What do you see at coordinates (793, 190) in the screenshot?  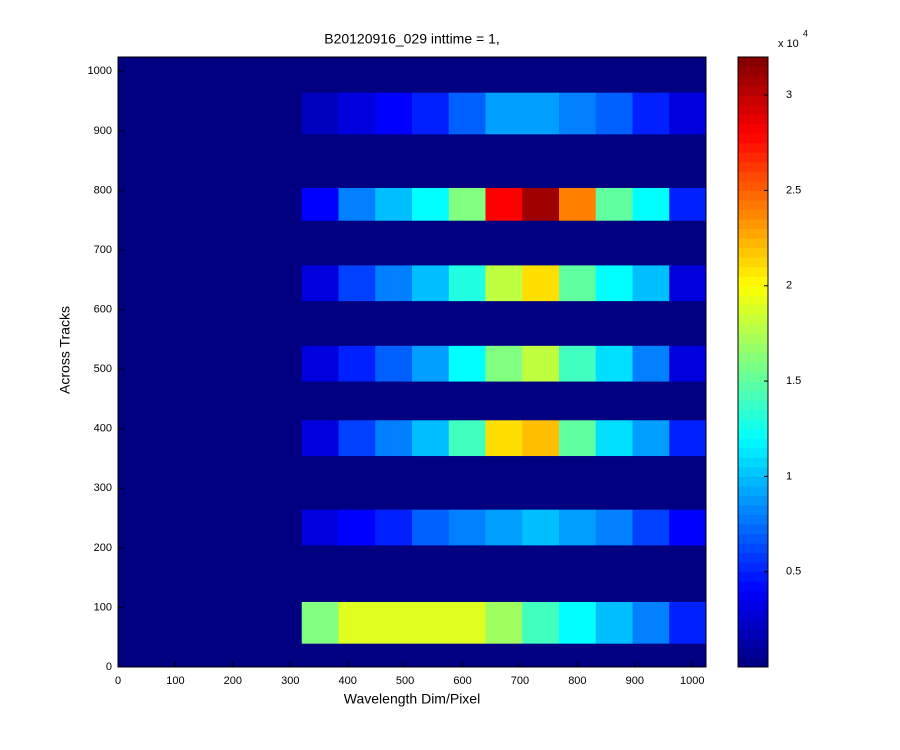 I see `colorbar-tick-label: 2.5` at bounding box center [793, 190].